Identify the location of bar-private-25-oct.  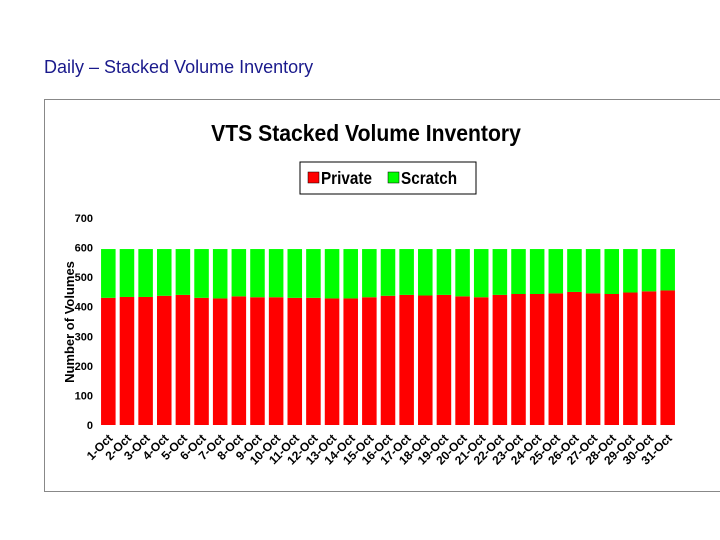
(556, 359).